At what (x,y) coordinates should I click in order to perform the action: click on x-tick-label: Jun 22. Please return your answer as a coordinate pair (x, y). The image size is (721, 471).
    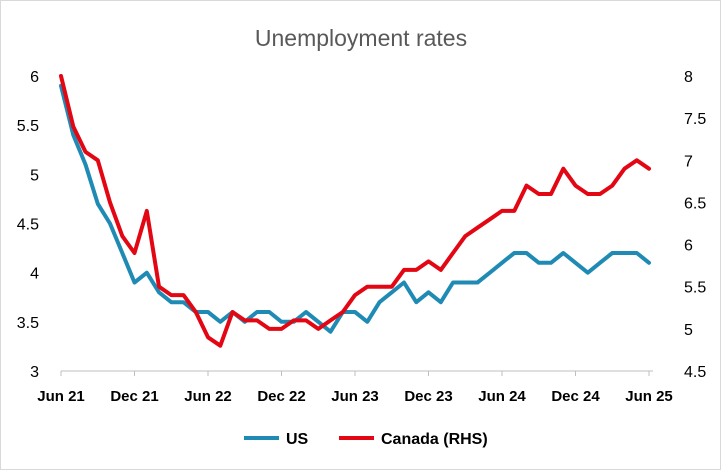
    Looking at the image, I should click on (208, 396).